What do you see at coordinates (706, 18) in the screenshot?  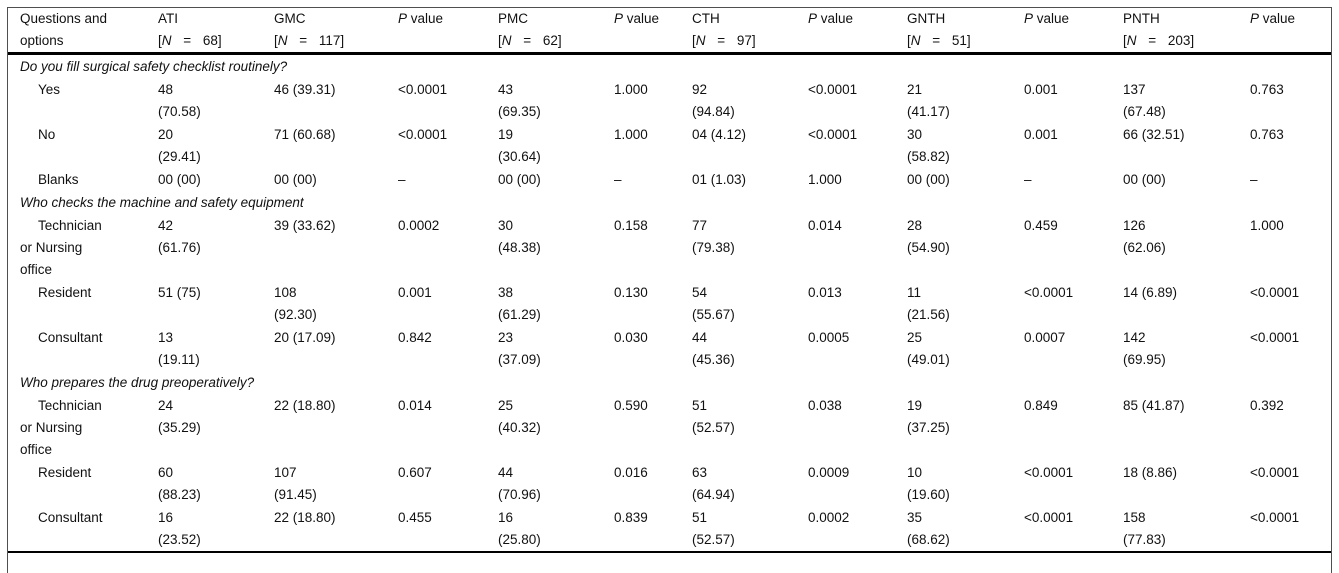 I see `column-header-label: CTH` at bounding box center [706, 18].